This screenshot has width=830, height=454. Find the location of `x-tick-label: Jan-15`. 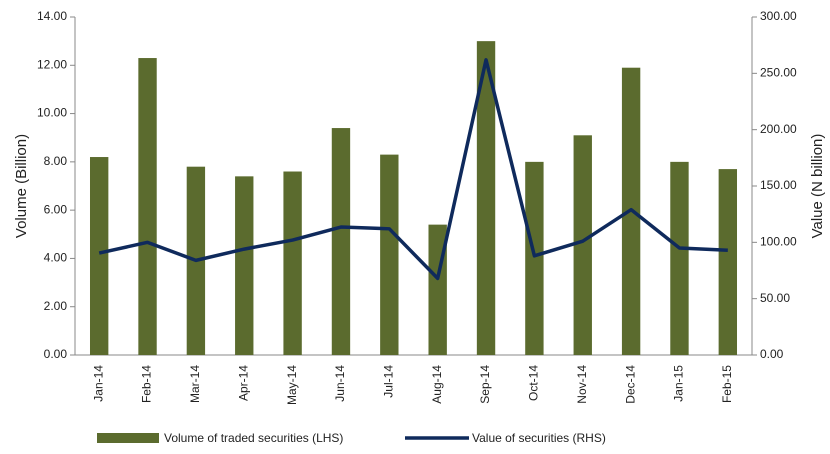

x-tick-label: Jan-15 is located at coordinates (679, 383).